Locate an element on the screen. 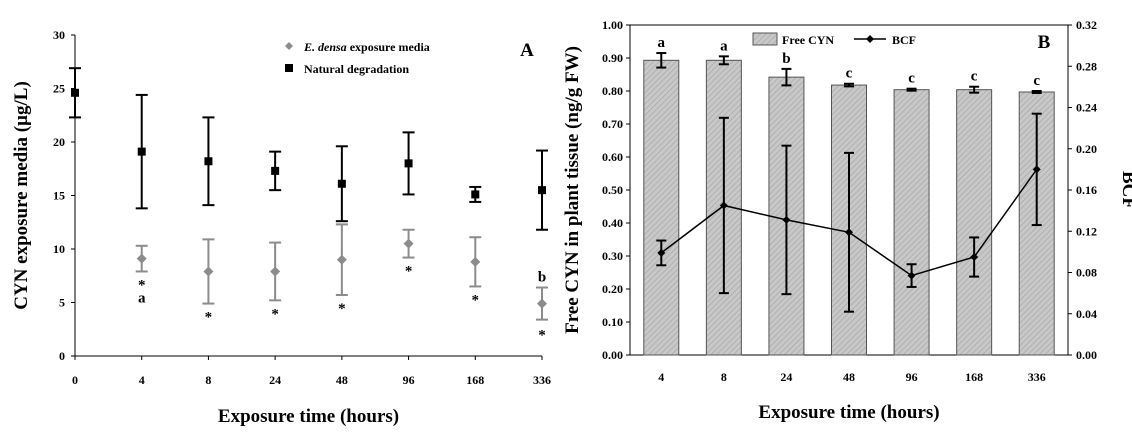 This screenshot has height=433, width=1132. y2-tick-label: 0.04 is located at coordinates (1086, 314).